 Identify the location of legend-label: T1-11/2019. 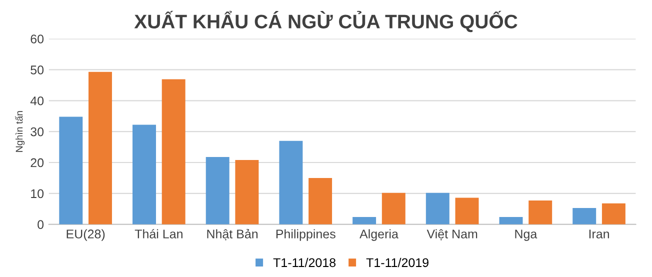
(397, 263).